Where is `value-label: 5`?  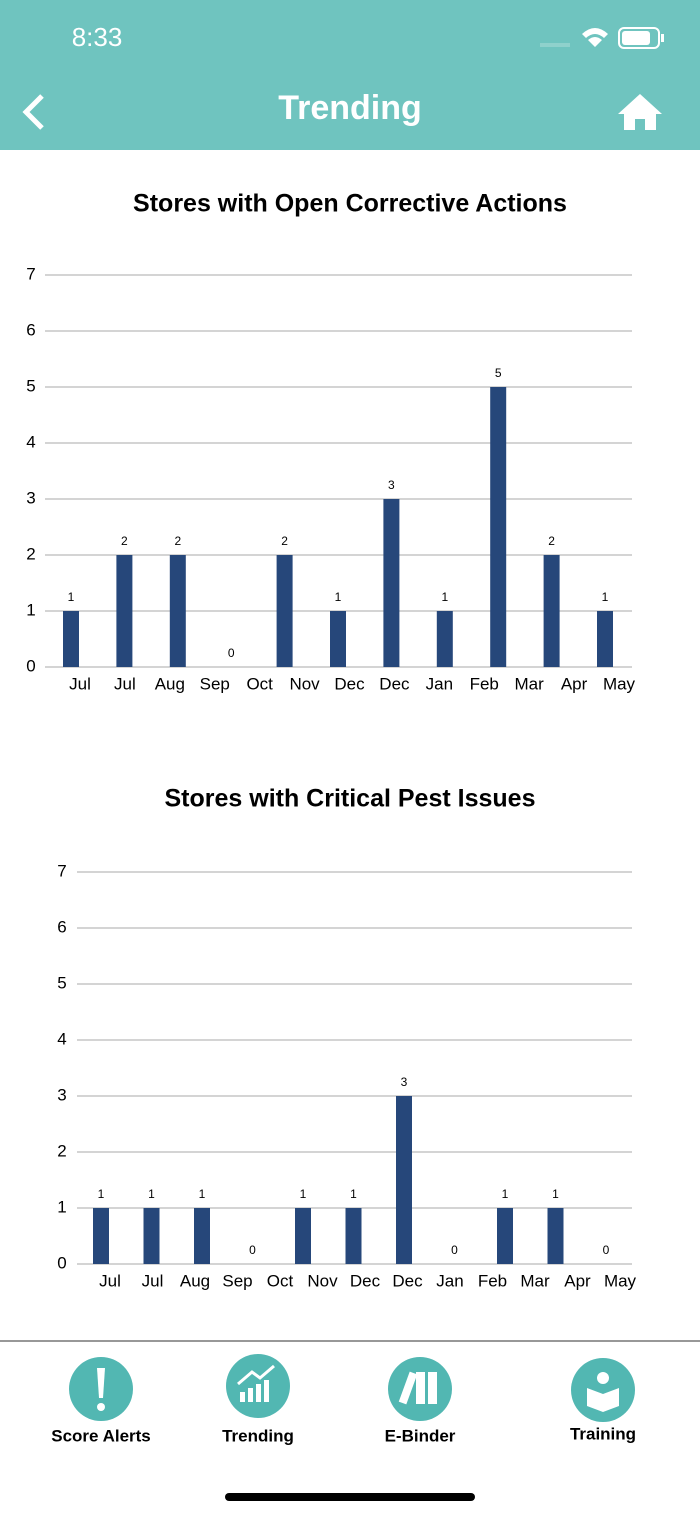 value-label: 5 is located at coordinates (498, 373).